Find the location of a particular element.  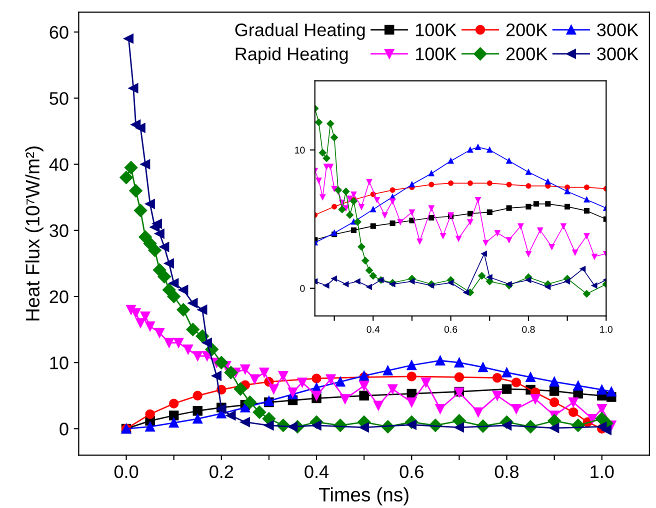

x-tick-label: 0.2 is located at coordinates (222, 471).